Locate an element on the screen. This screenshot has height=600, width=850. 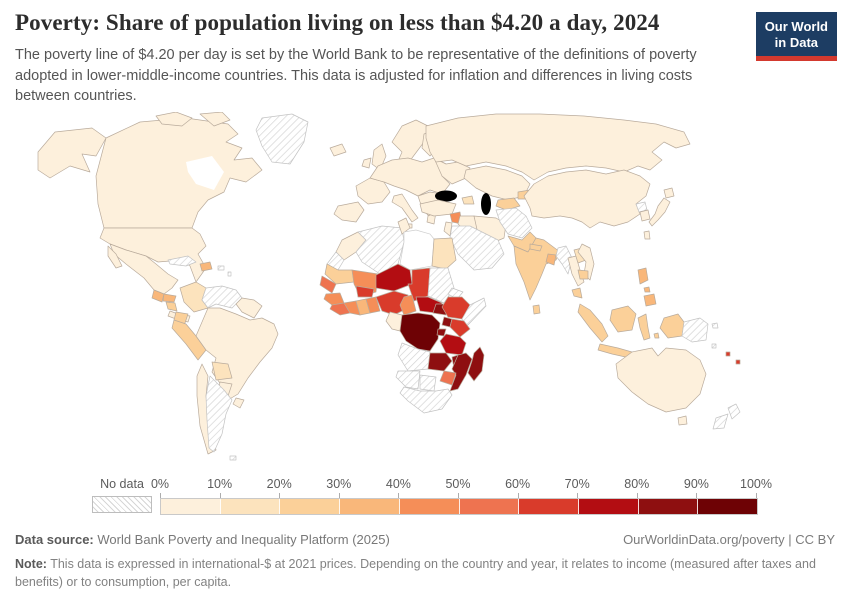
country-uruguay is located at coordinates (238, 403).